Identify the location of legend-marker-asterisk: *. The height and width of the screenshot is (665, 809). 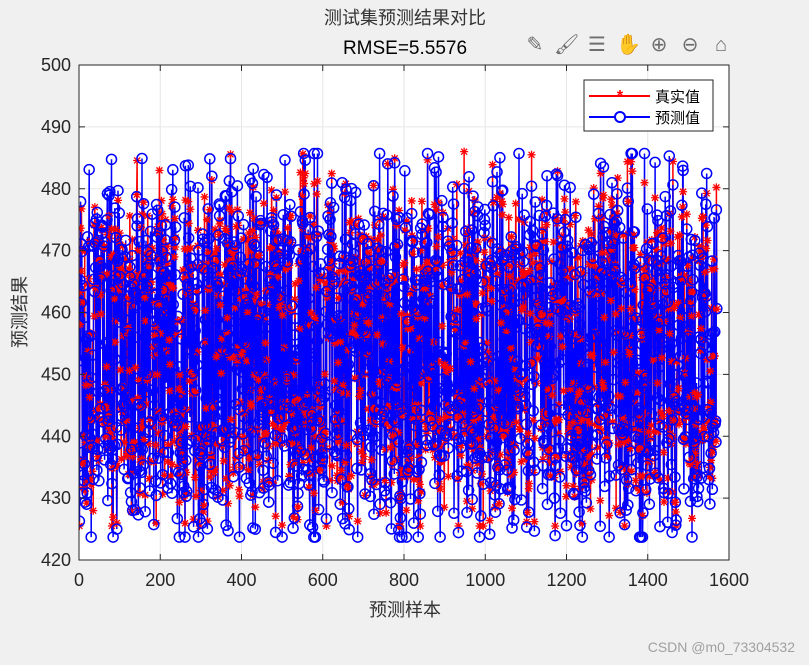
(620, 96).